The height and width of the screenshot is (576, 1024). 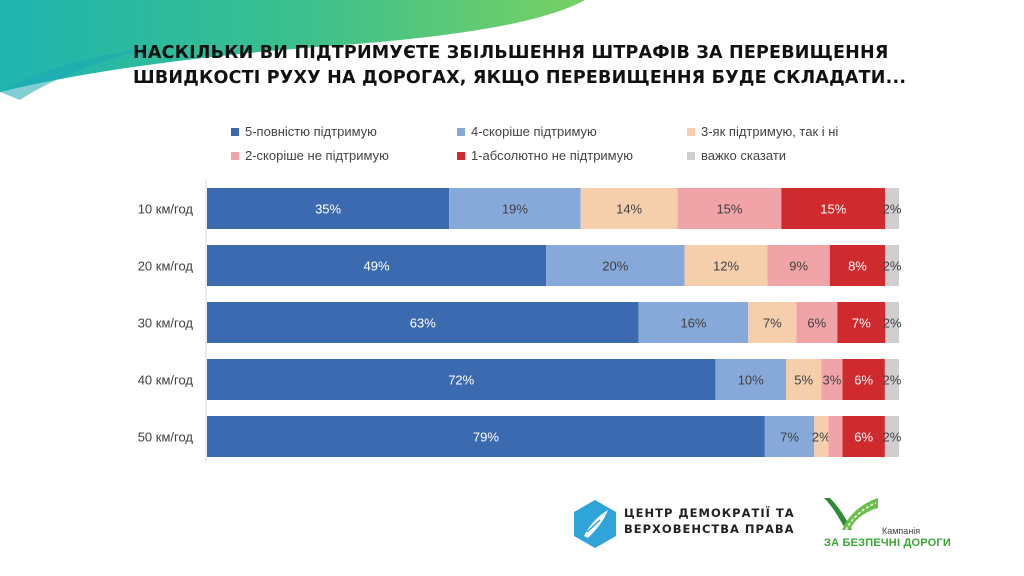 I want to click on data-label: 8%, so click(x=857, y=266).